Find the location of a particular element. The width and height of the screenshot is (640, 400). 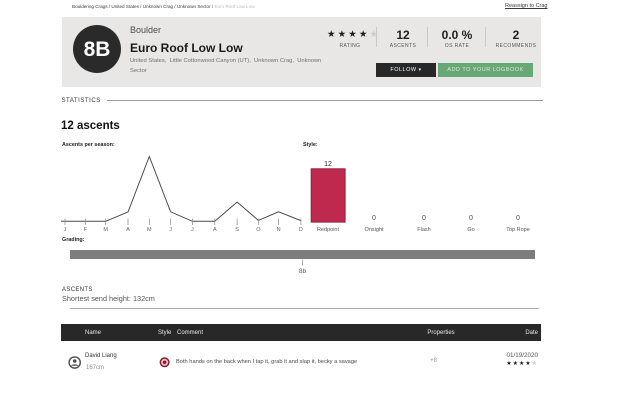

svg-text: N is located at coordinates (279, 230).